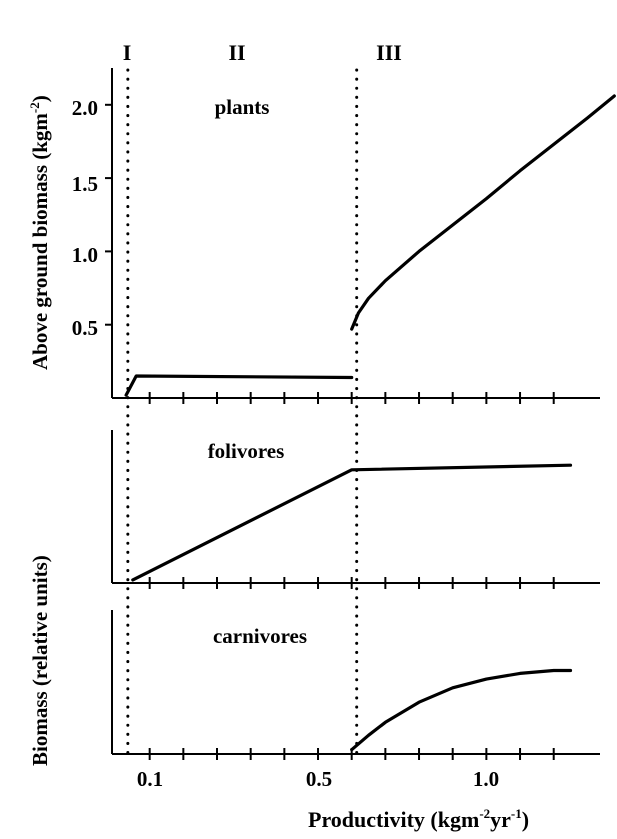  Describe the element at coordinates (85, 328) in the screenshot. I see `y-tick-label-0-5: 0.5` at that location.